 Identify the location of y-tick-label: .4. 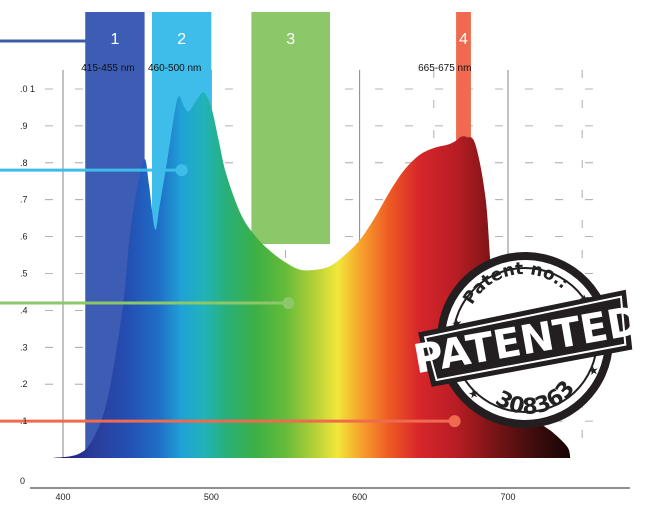
(24, 310).